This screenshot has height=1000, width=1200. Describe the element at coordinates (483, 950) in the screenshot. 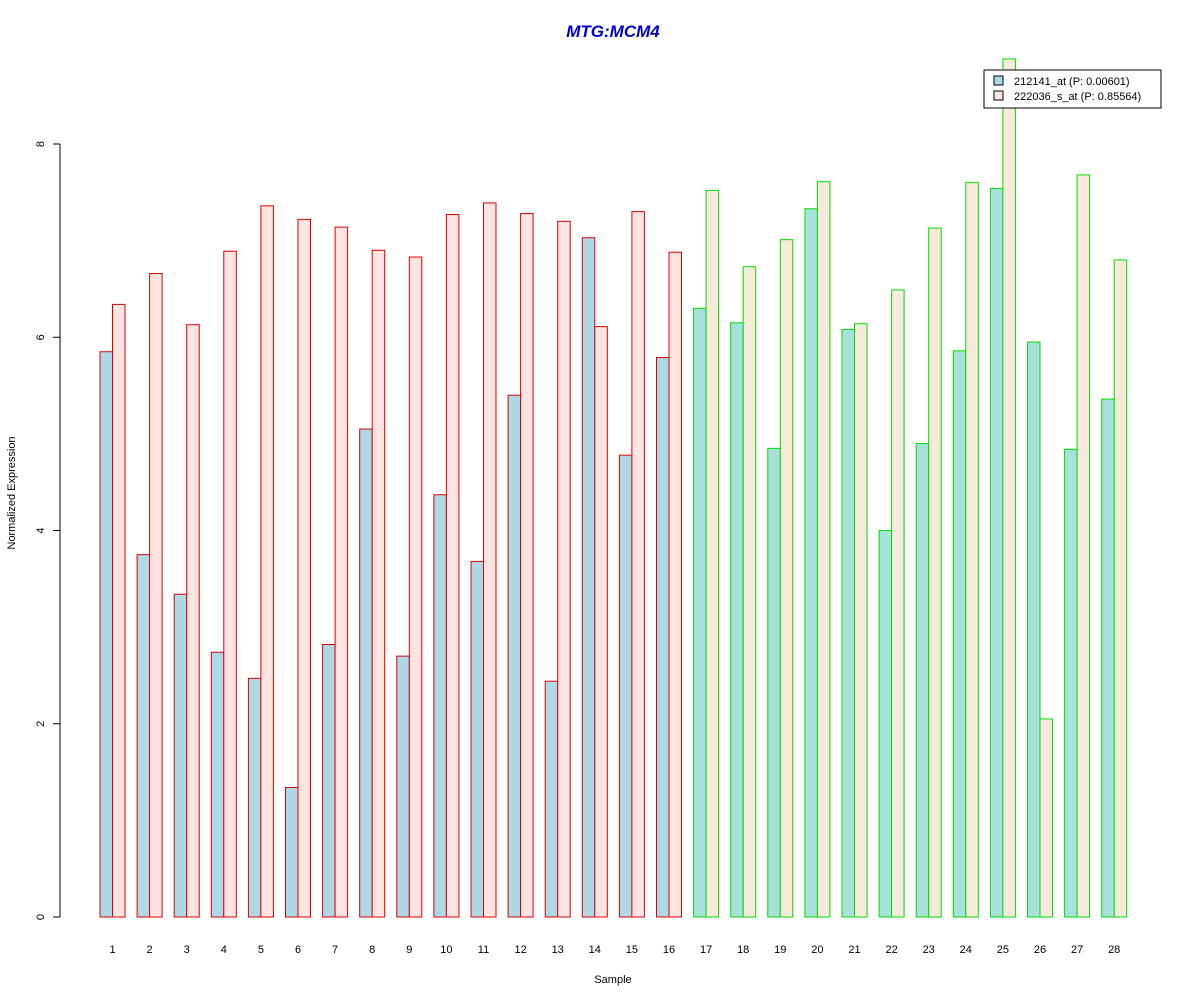

I see `x-tick-label: 11` at that location.